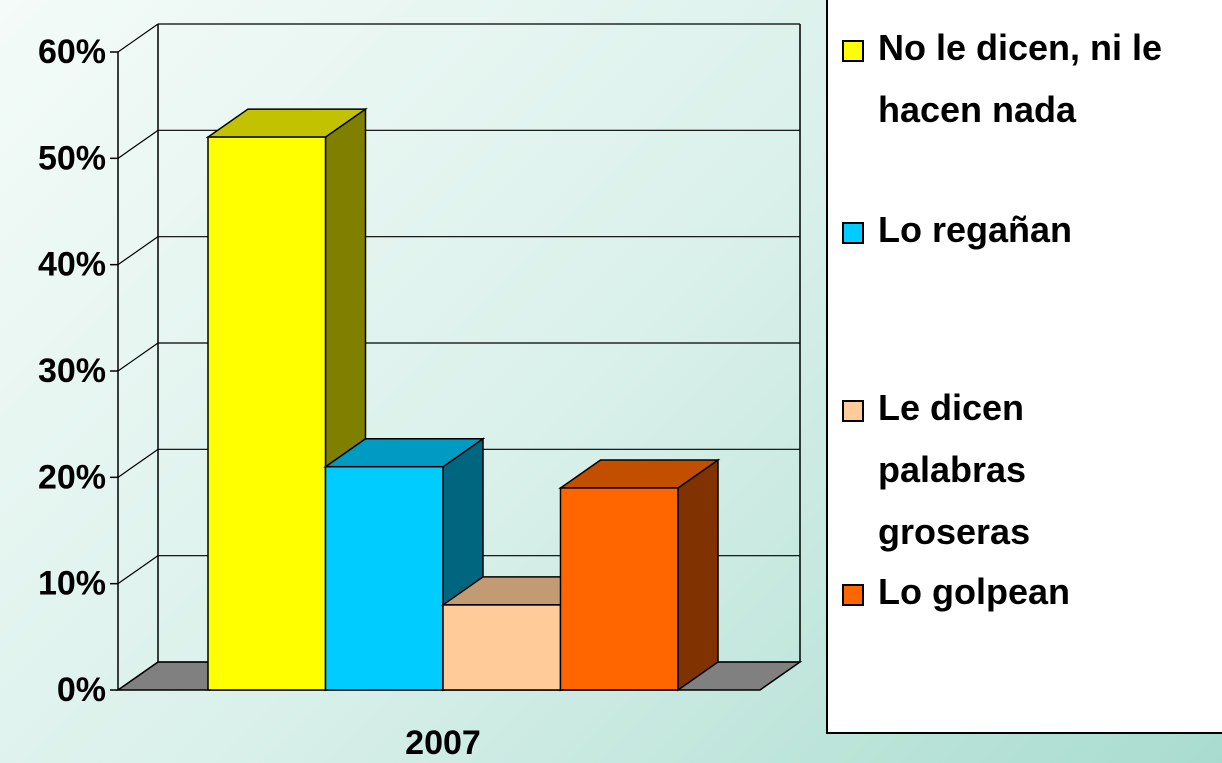  I want to click on y-tick-label: 0%, so click(81, 690).